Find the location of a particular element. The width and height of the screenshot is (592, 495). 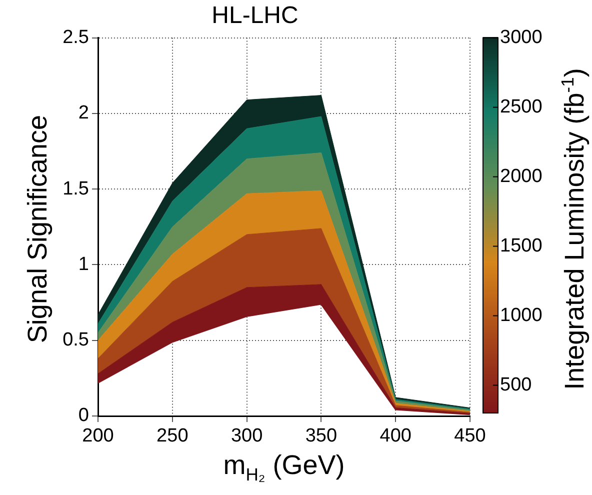

x-tick-label: 300 is located at coordinates (246, 436).